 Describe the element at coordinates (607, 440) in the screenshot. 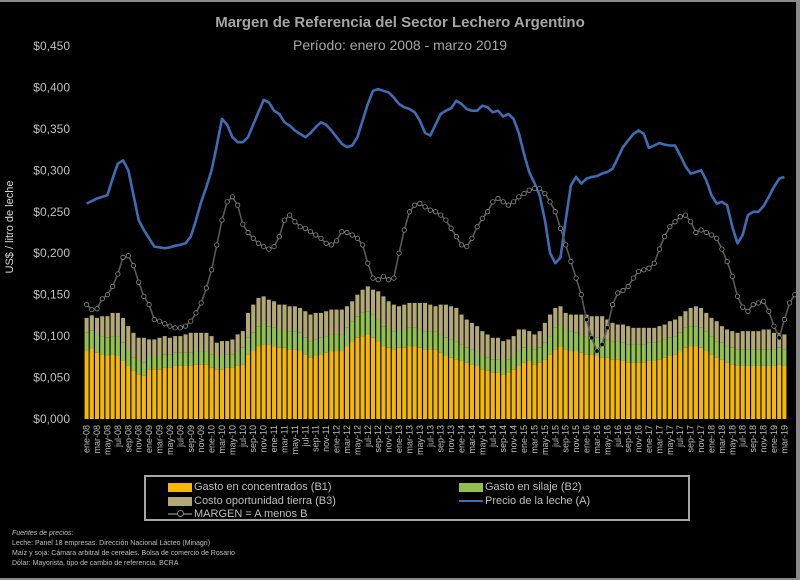

I see `x-tick-label: may-16` at that location.